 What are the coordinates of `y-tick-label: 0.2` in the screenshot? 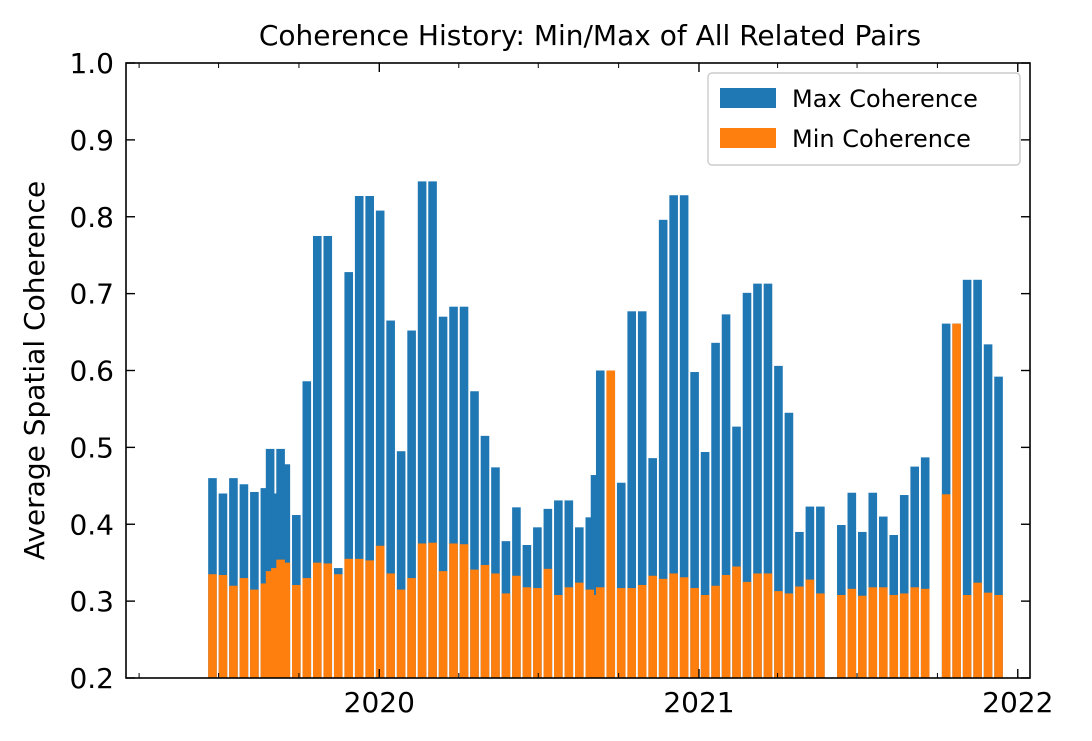 It's located at (91, 678).